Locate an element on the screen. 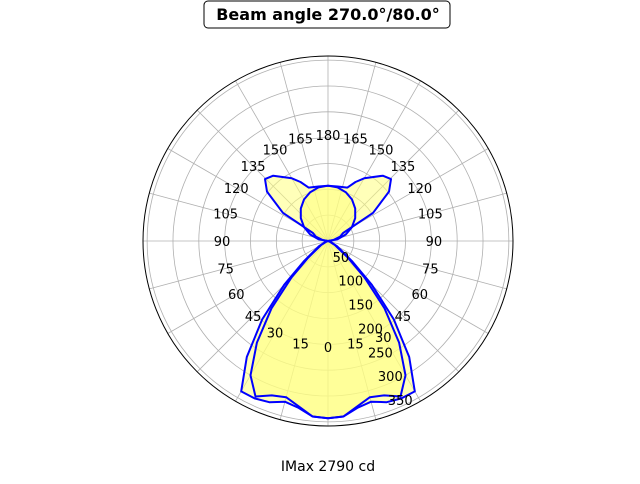 The height and width of the screenshot is (484, 640). radial-tick-label: 200 is located at coordinates (370, 329).